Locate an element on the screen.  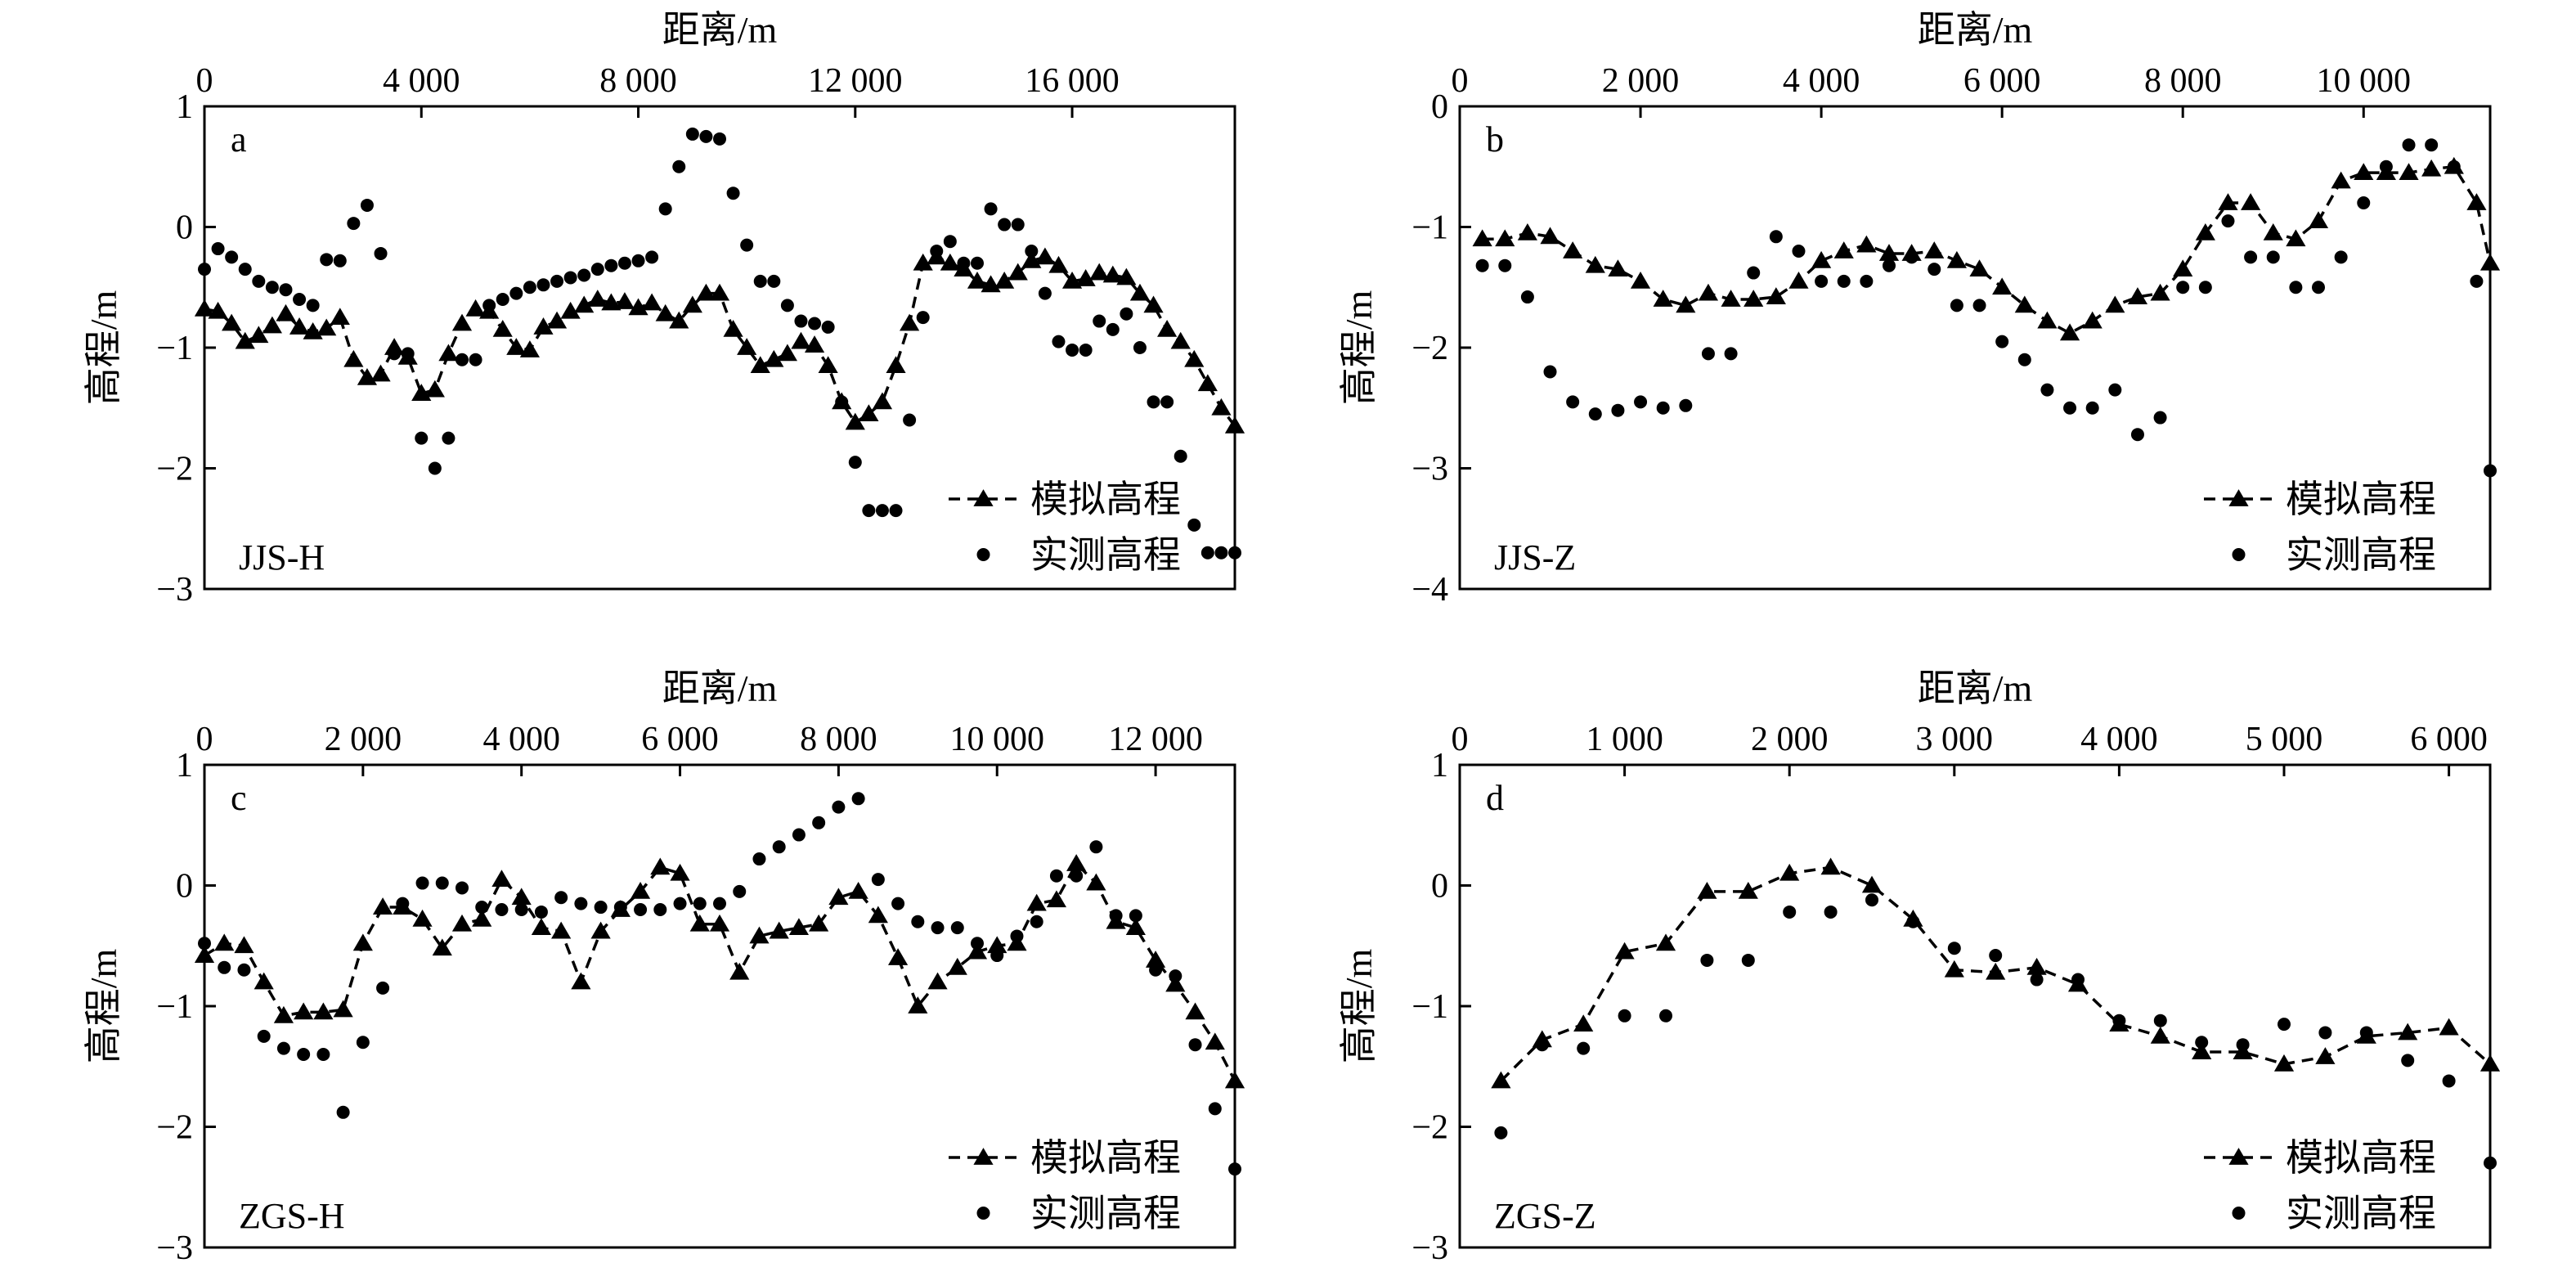
series-line is located at coordinates (720, 971).